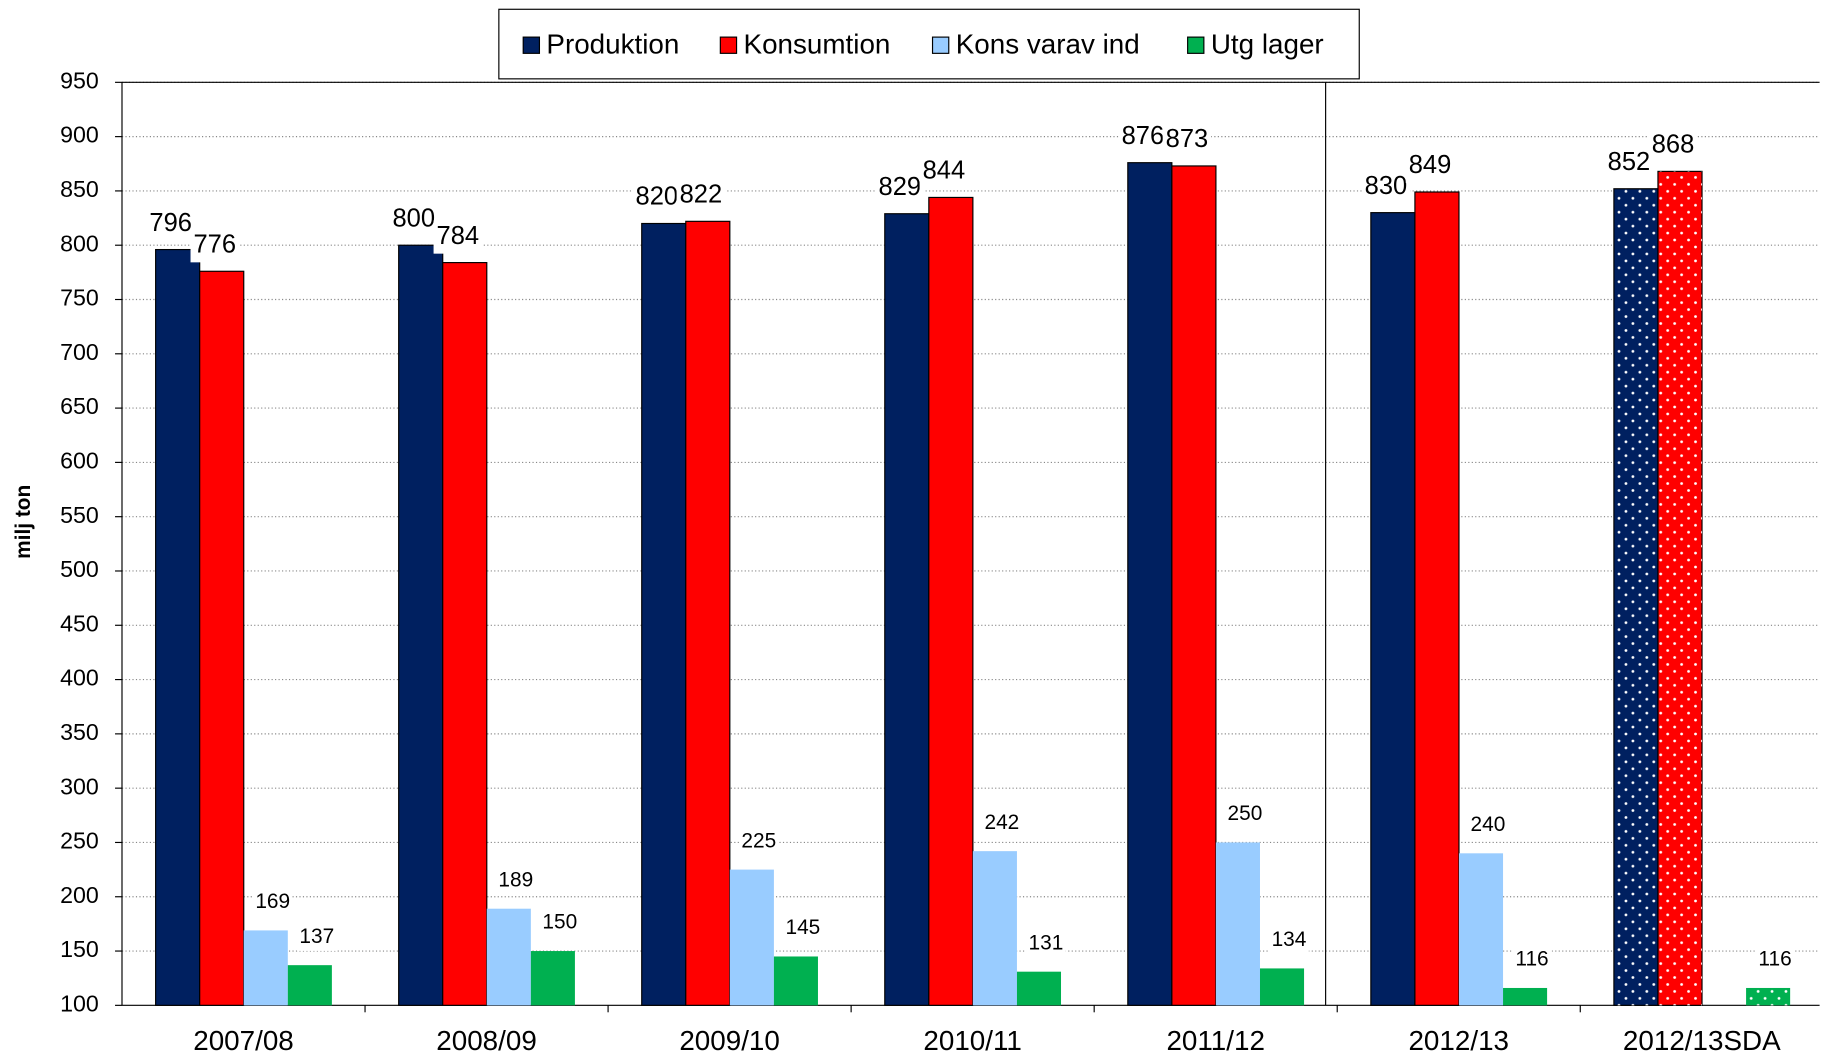 The image size is (1821, 1061). I want to click on data-label: 844, so click(944, 171).